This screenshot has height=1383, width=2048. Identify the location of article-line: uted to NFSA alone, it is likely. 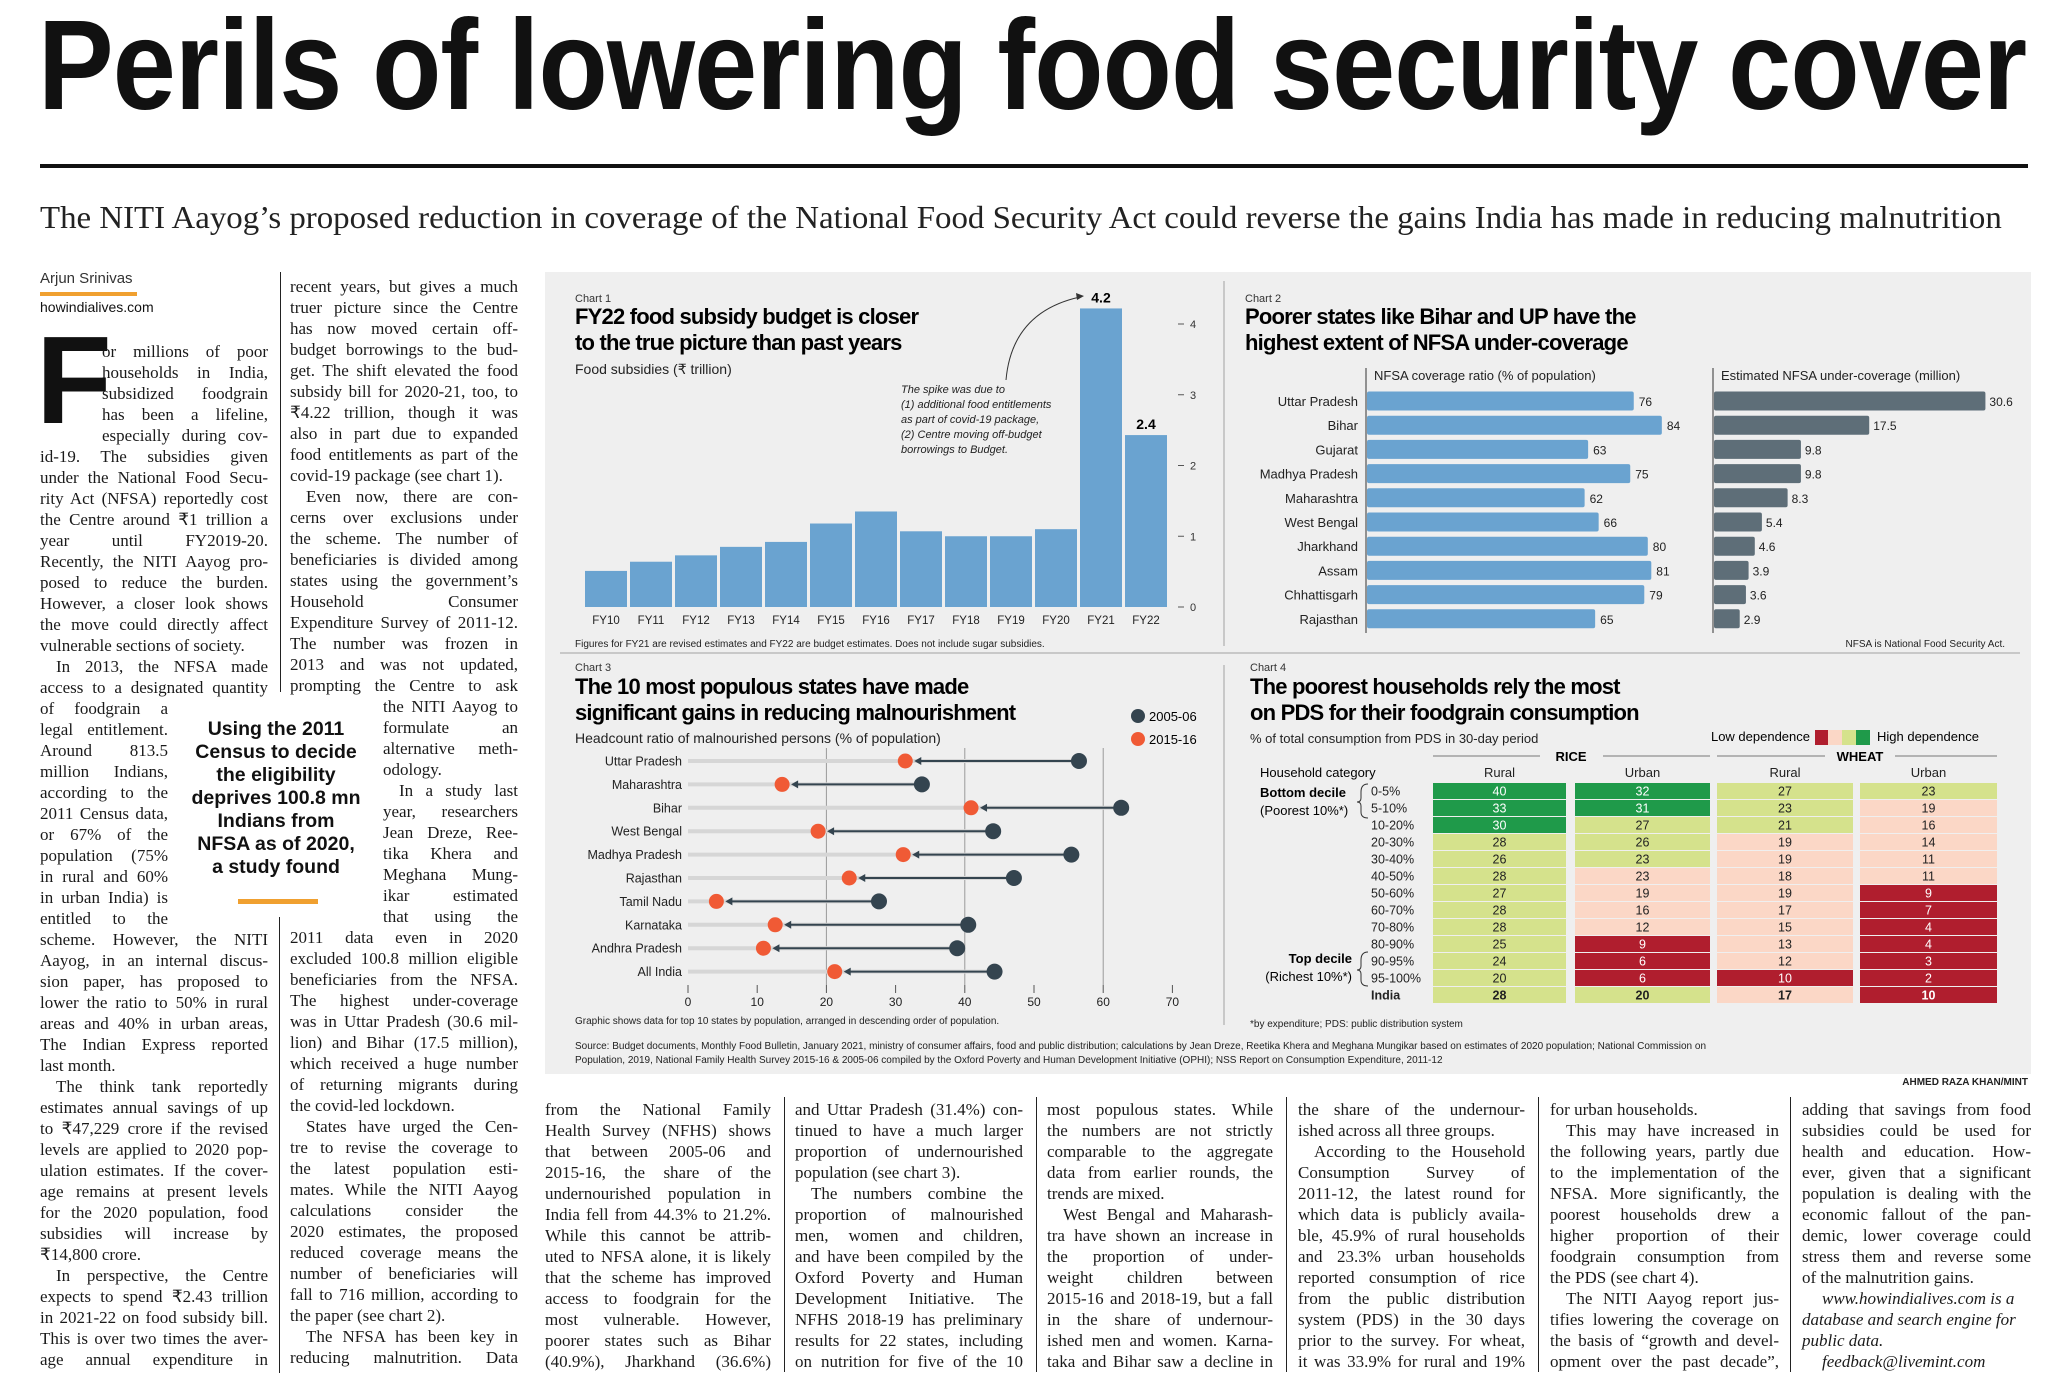
(658, 1256).